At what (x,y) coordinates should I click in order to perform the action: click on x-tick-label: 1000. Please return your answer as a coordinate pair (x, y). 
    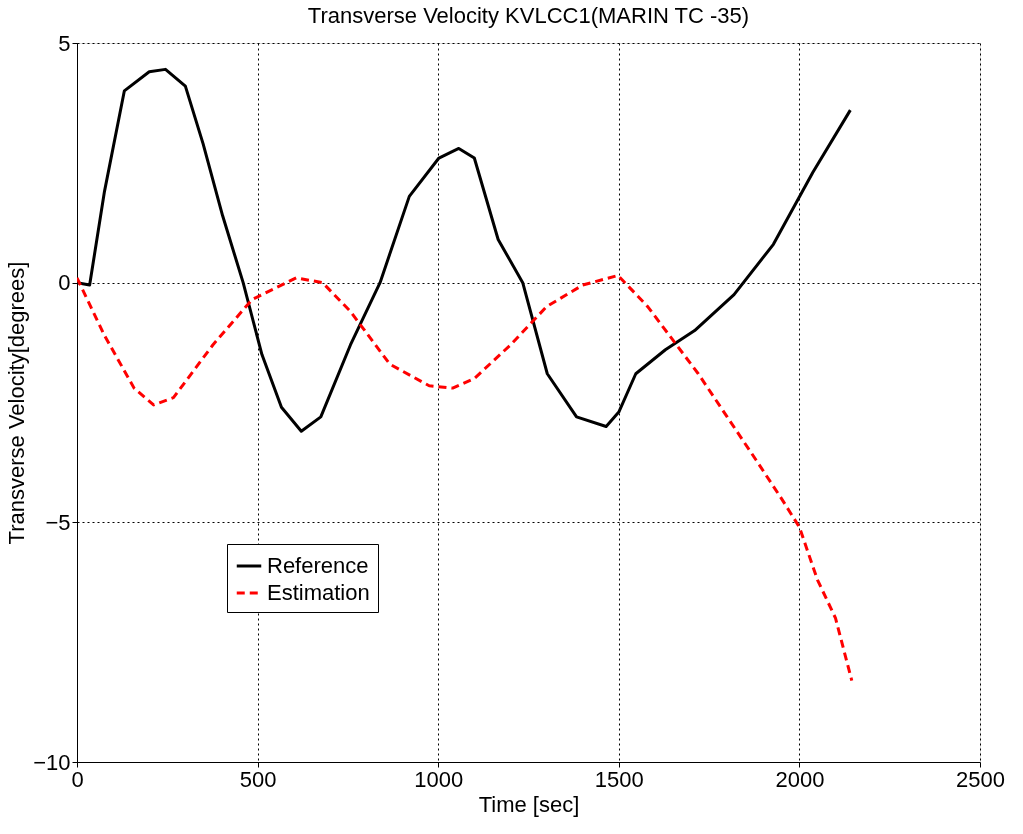
    Looking at the image, I should click on (439, 779).